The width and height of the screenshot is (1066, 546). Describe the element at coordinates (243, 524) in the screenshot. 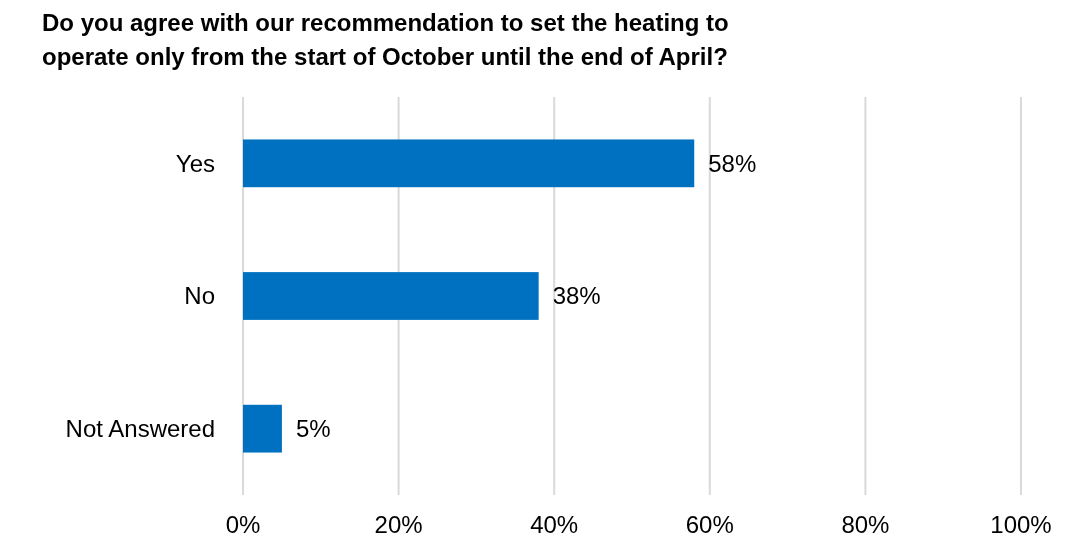

I see `x-tick-label: 0%` at that location.